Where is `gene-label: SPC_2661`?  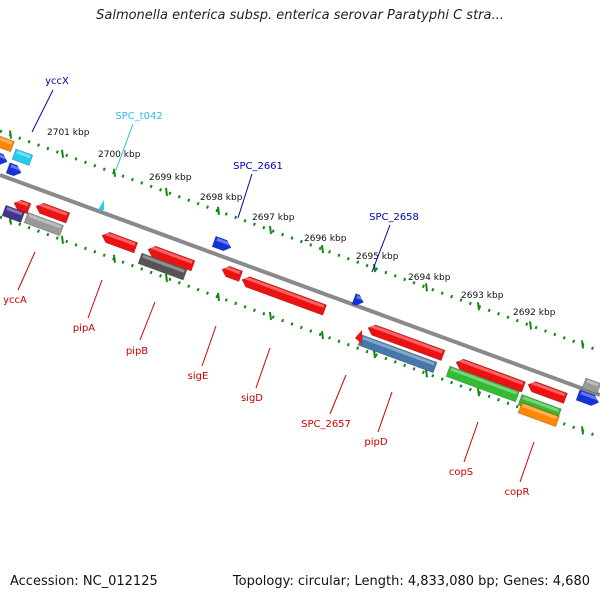 gene-label: SPC_2661 is located at coordinates (258, 166).